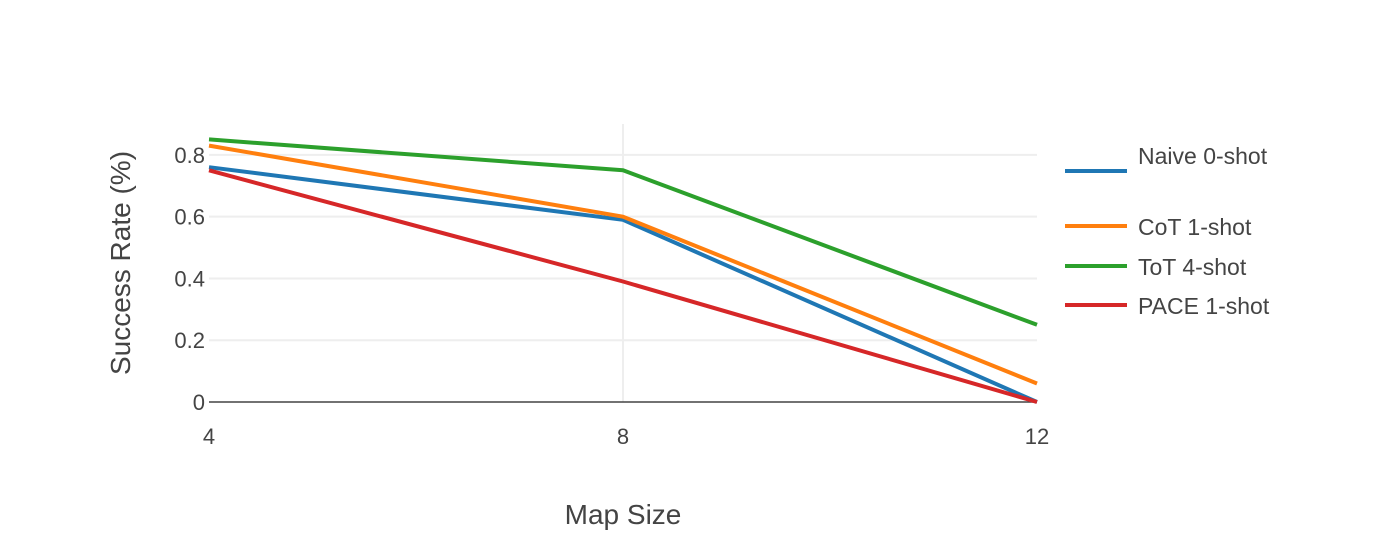 Image resolution: width=1378 pixels, height=535 pixels. What do you see at coordinates (199, 402) in the screenshot?
I see `y-tick-label: 0` at bounding box center [199, 402].